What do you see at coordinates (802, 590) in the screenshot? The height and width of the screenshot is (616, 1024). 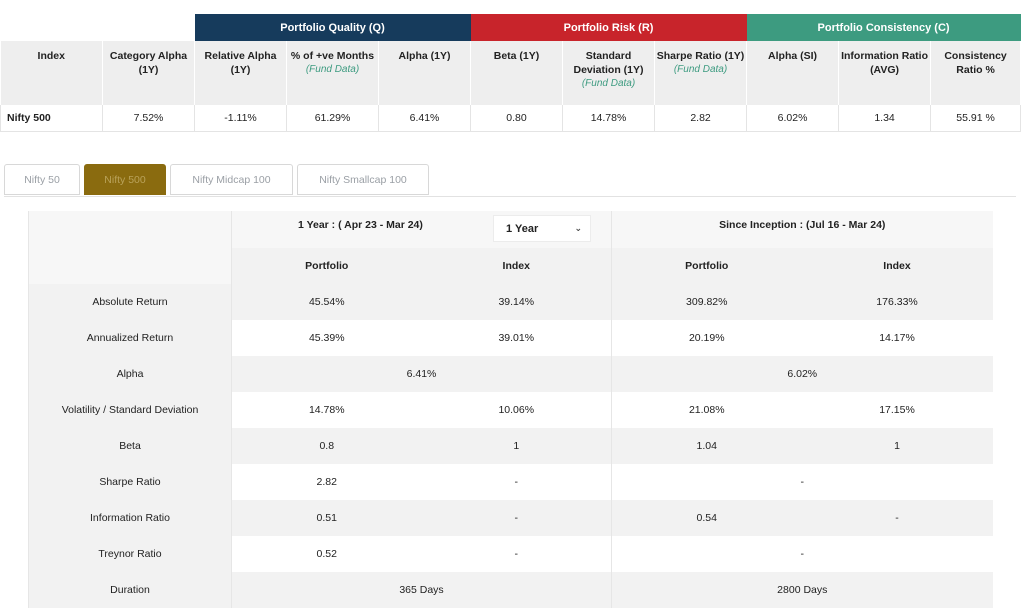 I see `cell-merged-si: 2800 Days` at bounding box center [802, 590].